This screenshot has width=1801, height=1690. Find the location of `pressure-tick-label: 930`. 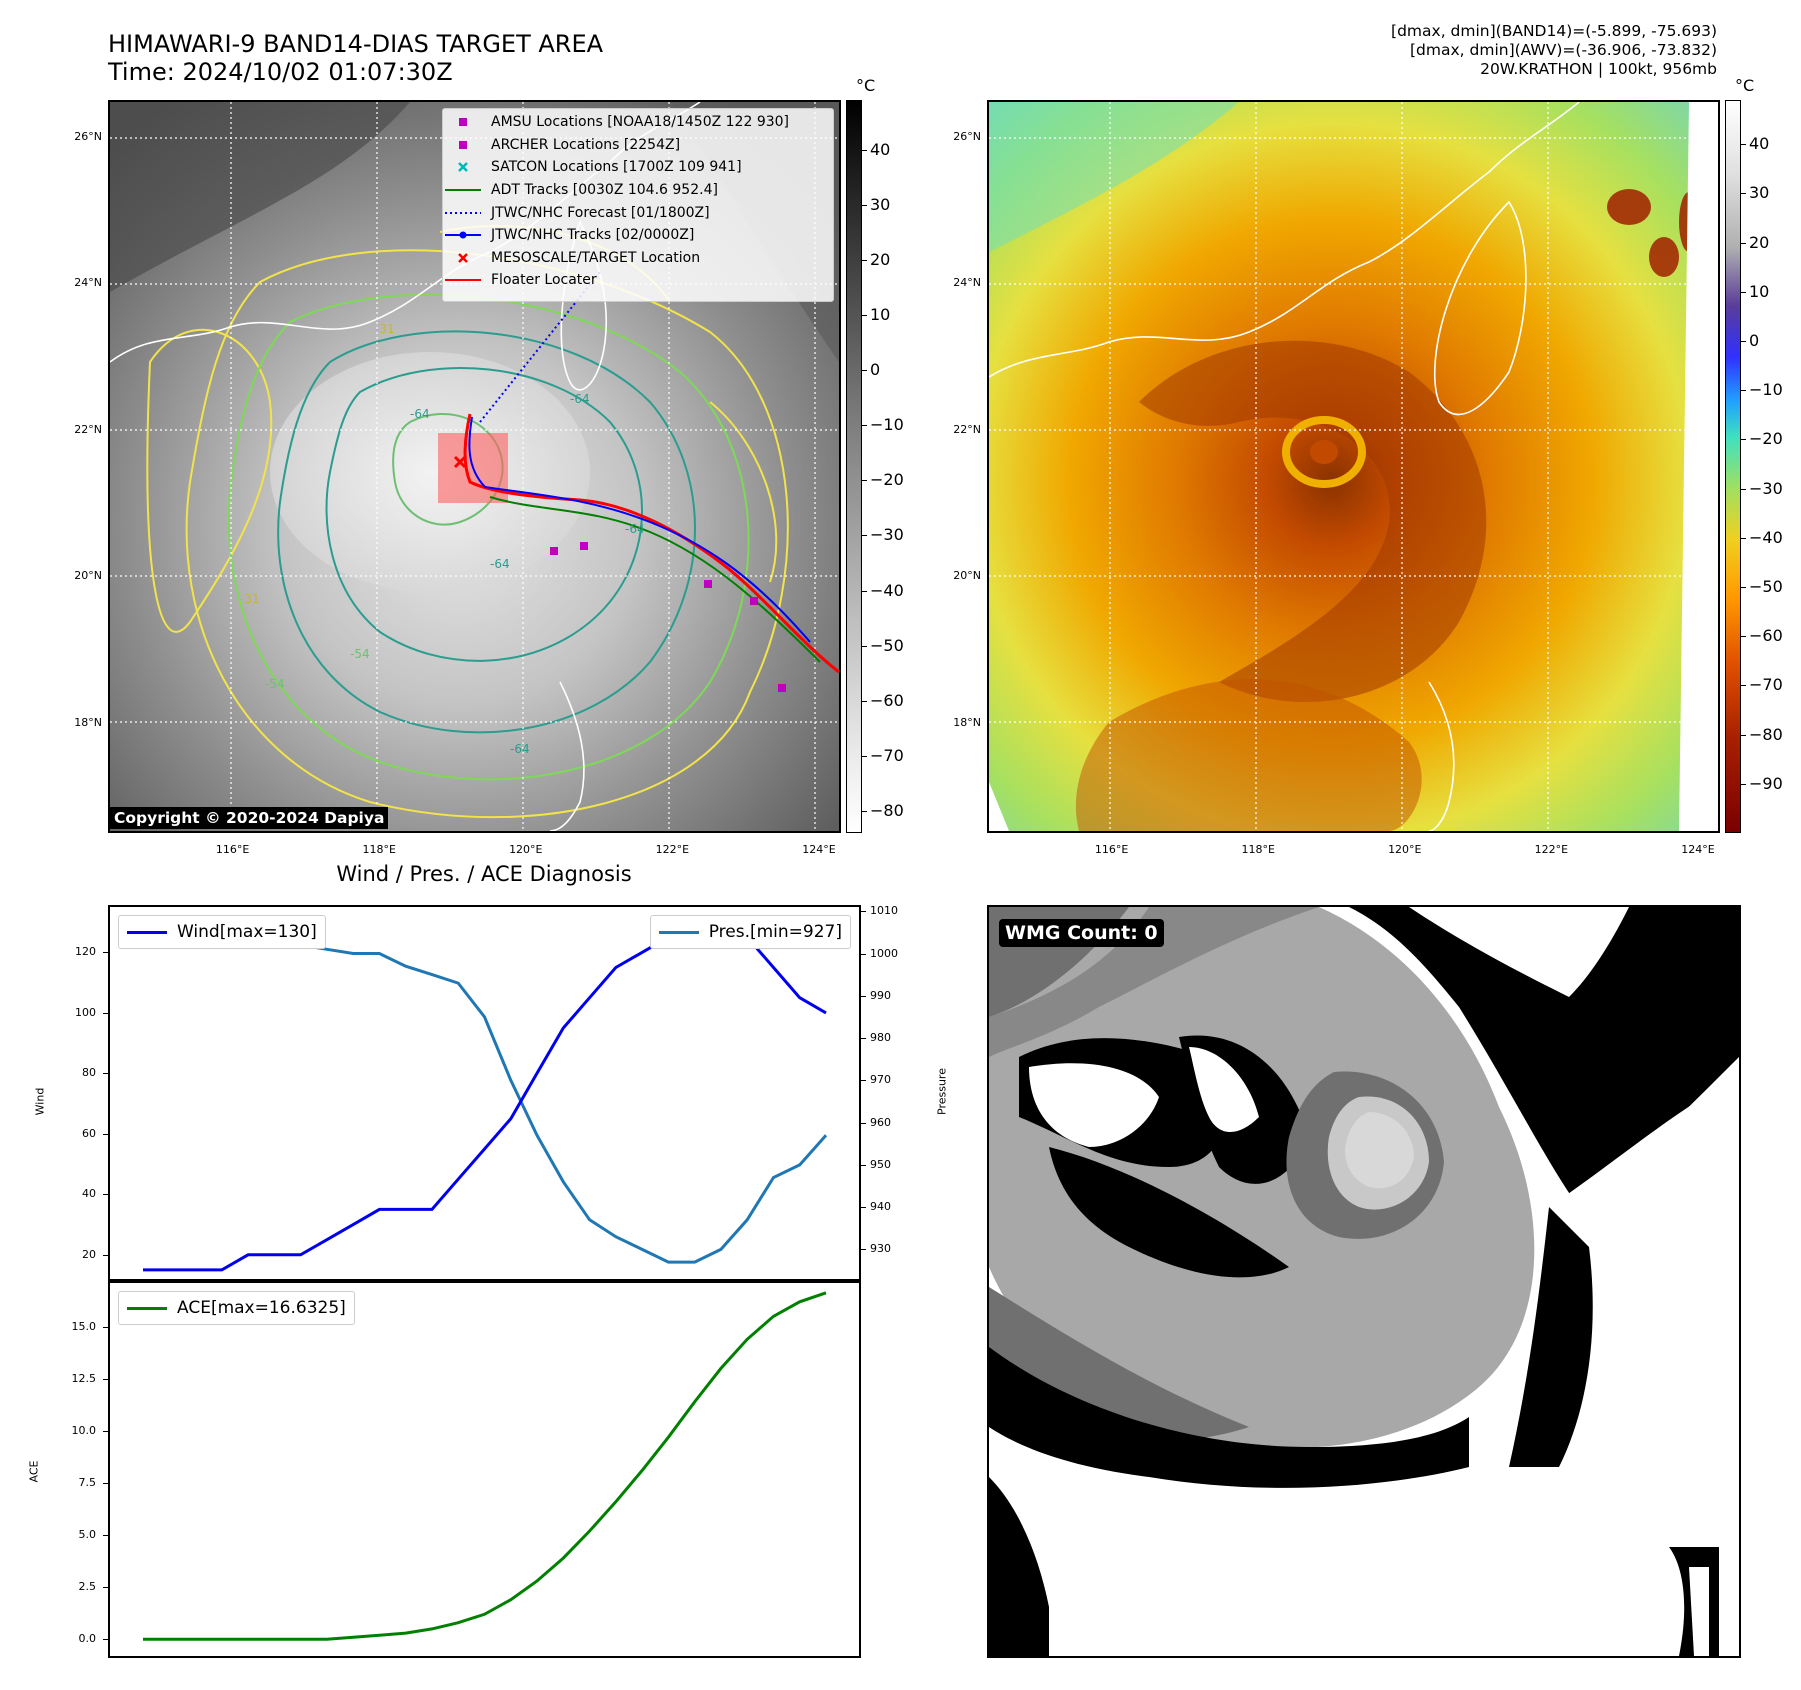

pressure-tick-label: 930 is located at coordinates (880, 1249).